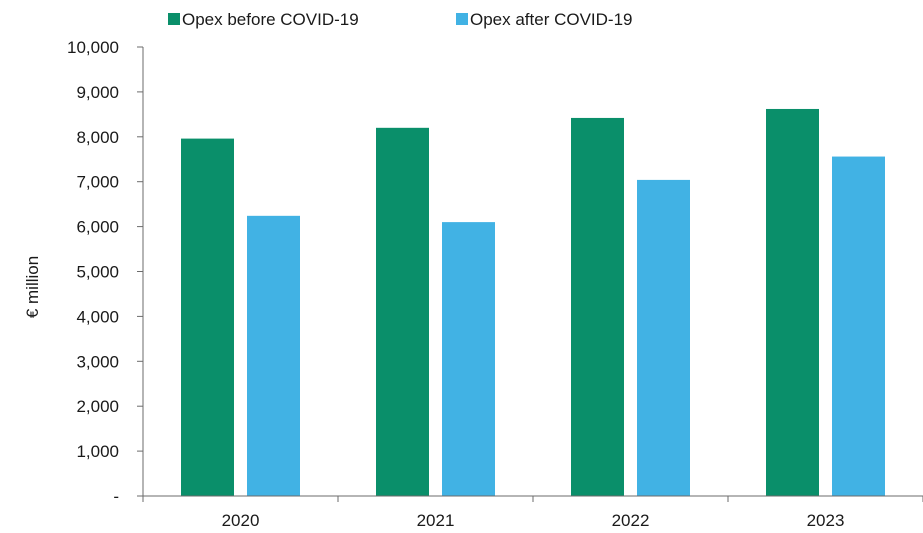 The image size is (923, 533). I want to click on bar-after-2021, so click(468, 359).